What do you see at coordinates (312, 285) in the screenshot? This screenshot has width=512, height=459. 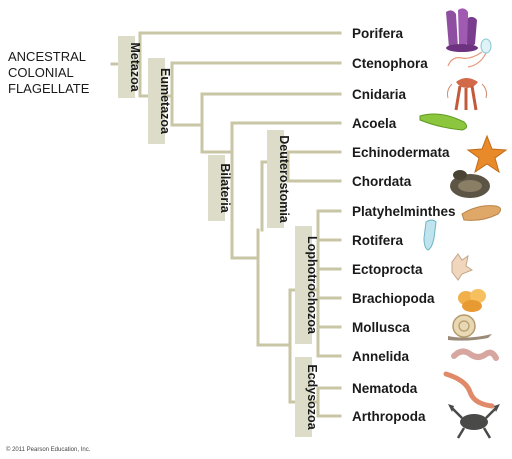 I see `clade-lophotrochozoa-label: Lophotrochozoa` at bounding box center [312, 285].